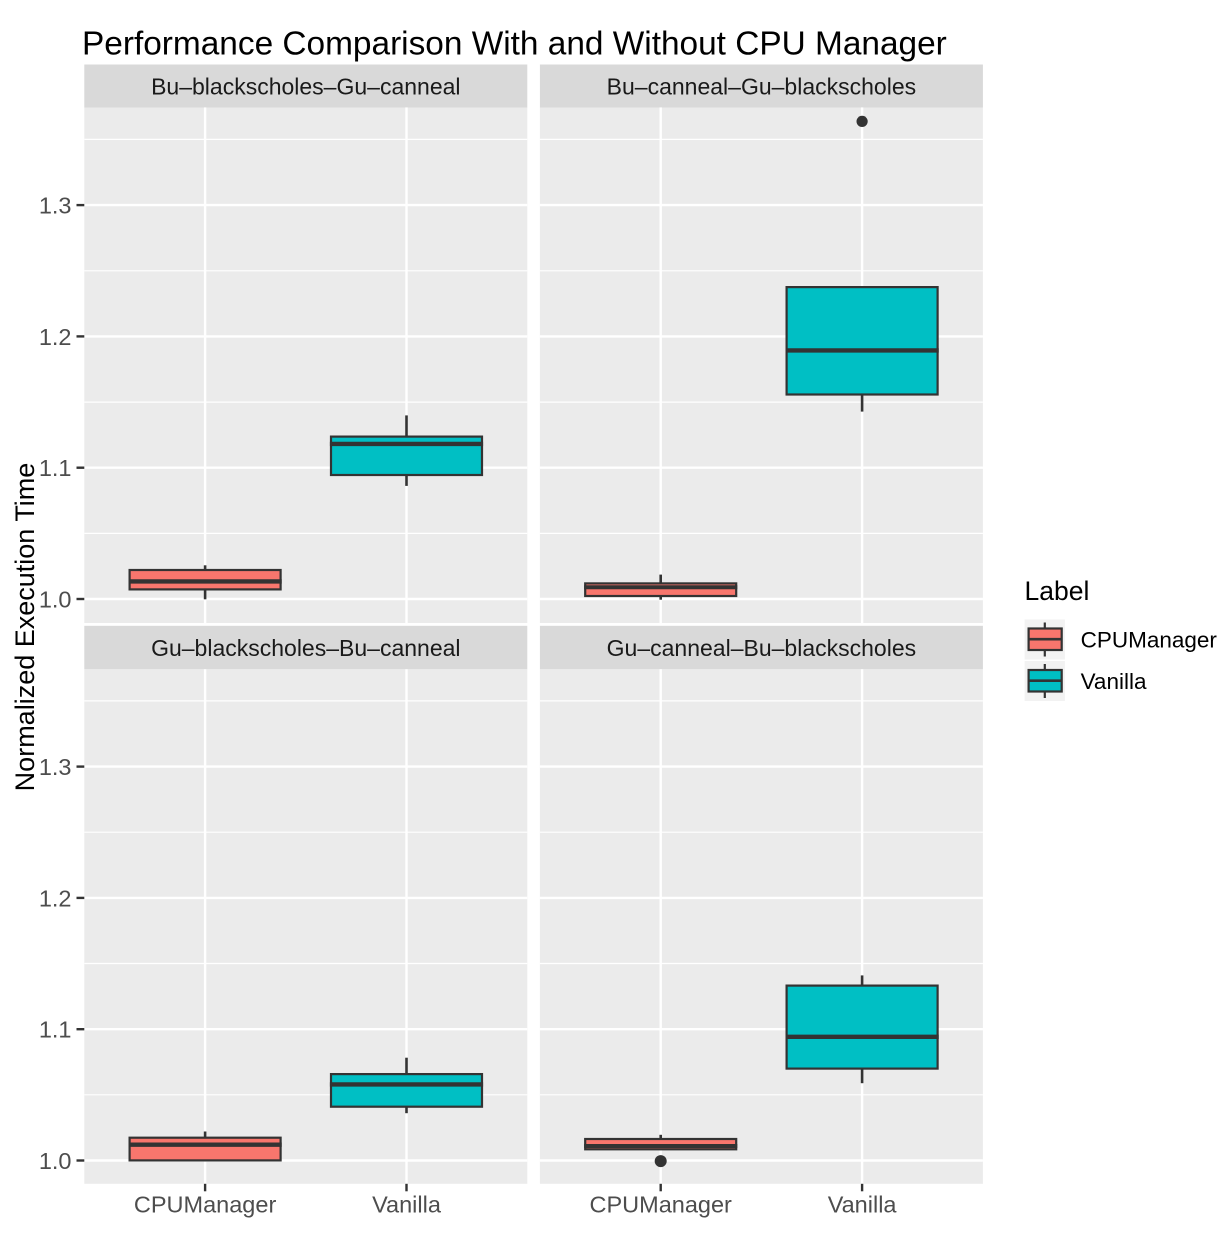 The image size is (1220, 1243). What do you see at coordinates (761, 87) in the screenshot?
I see `svg-text: Bu–canneal–Gu–blackscholes` at bounding box center [761, 87].